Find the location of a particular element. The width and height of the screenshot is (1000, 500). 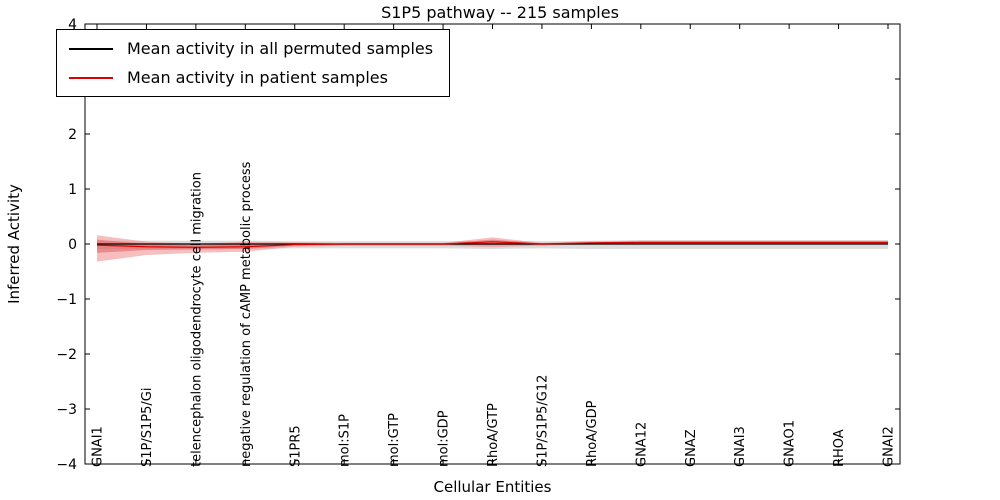

x-tick-label: RhoA/GTP is located at coordinates (493, 435).